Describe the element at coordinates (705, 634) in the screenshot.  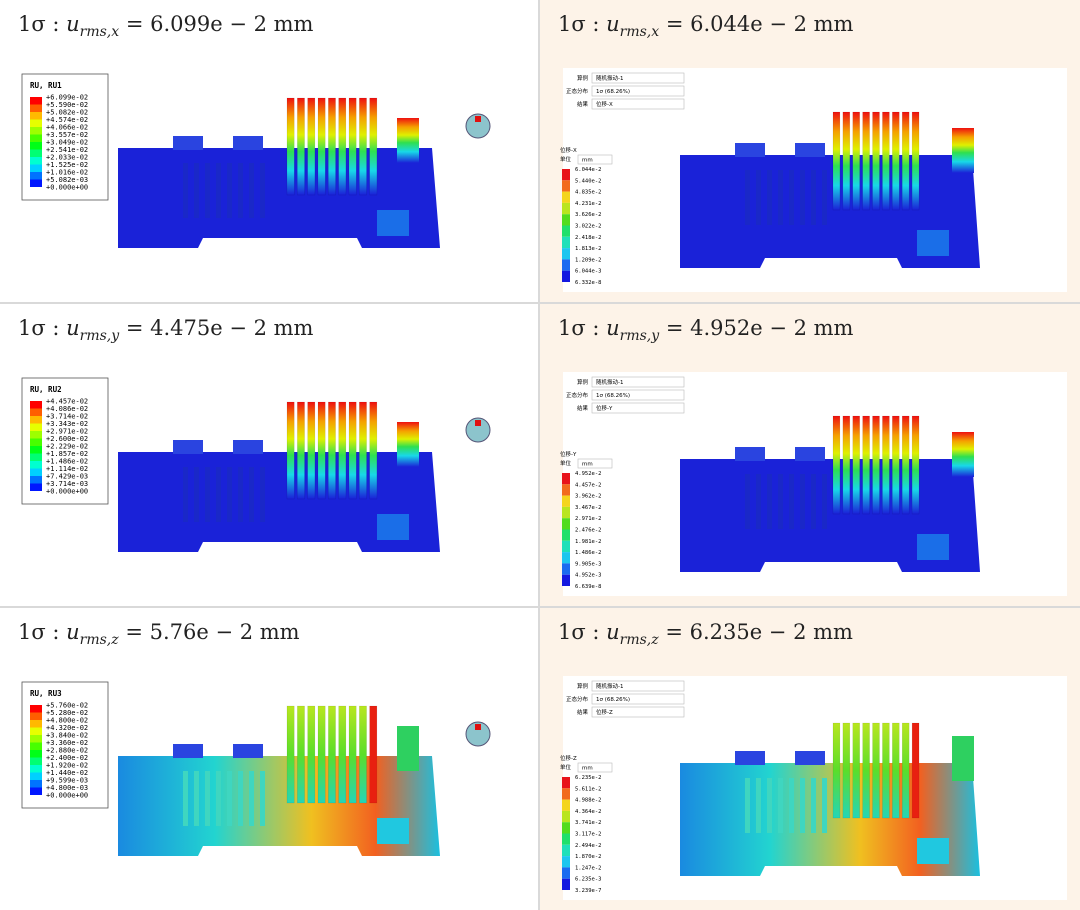
I see `heading: 1σ : urms,z = 6.235e − 2 mm` at that location.